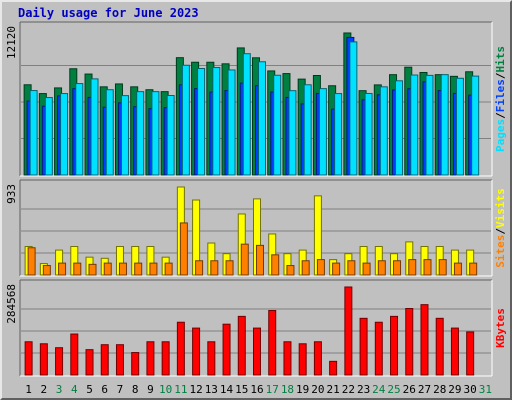 Image resolution: width=512 pixels, height=400 pixels. What do you see at coordinates (28, 389) in the screenshot?
I see `x-tick-label-day-1: 1` at bounding box center [28, 389].